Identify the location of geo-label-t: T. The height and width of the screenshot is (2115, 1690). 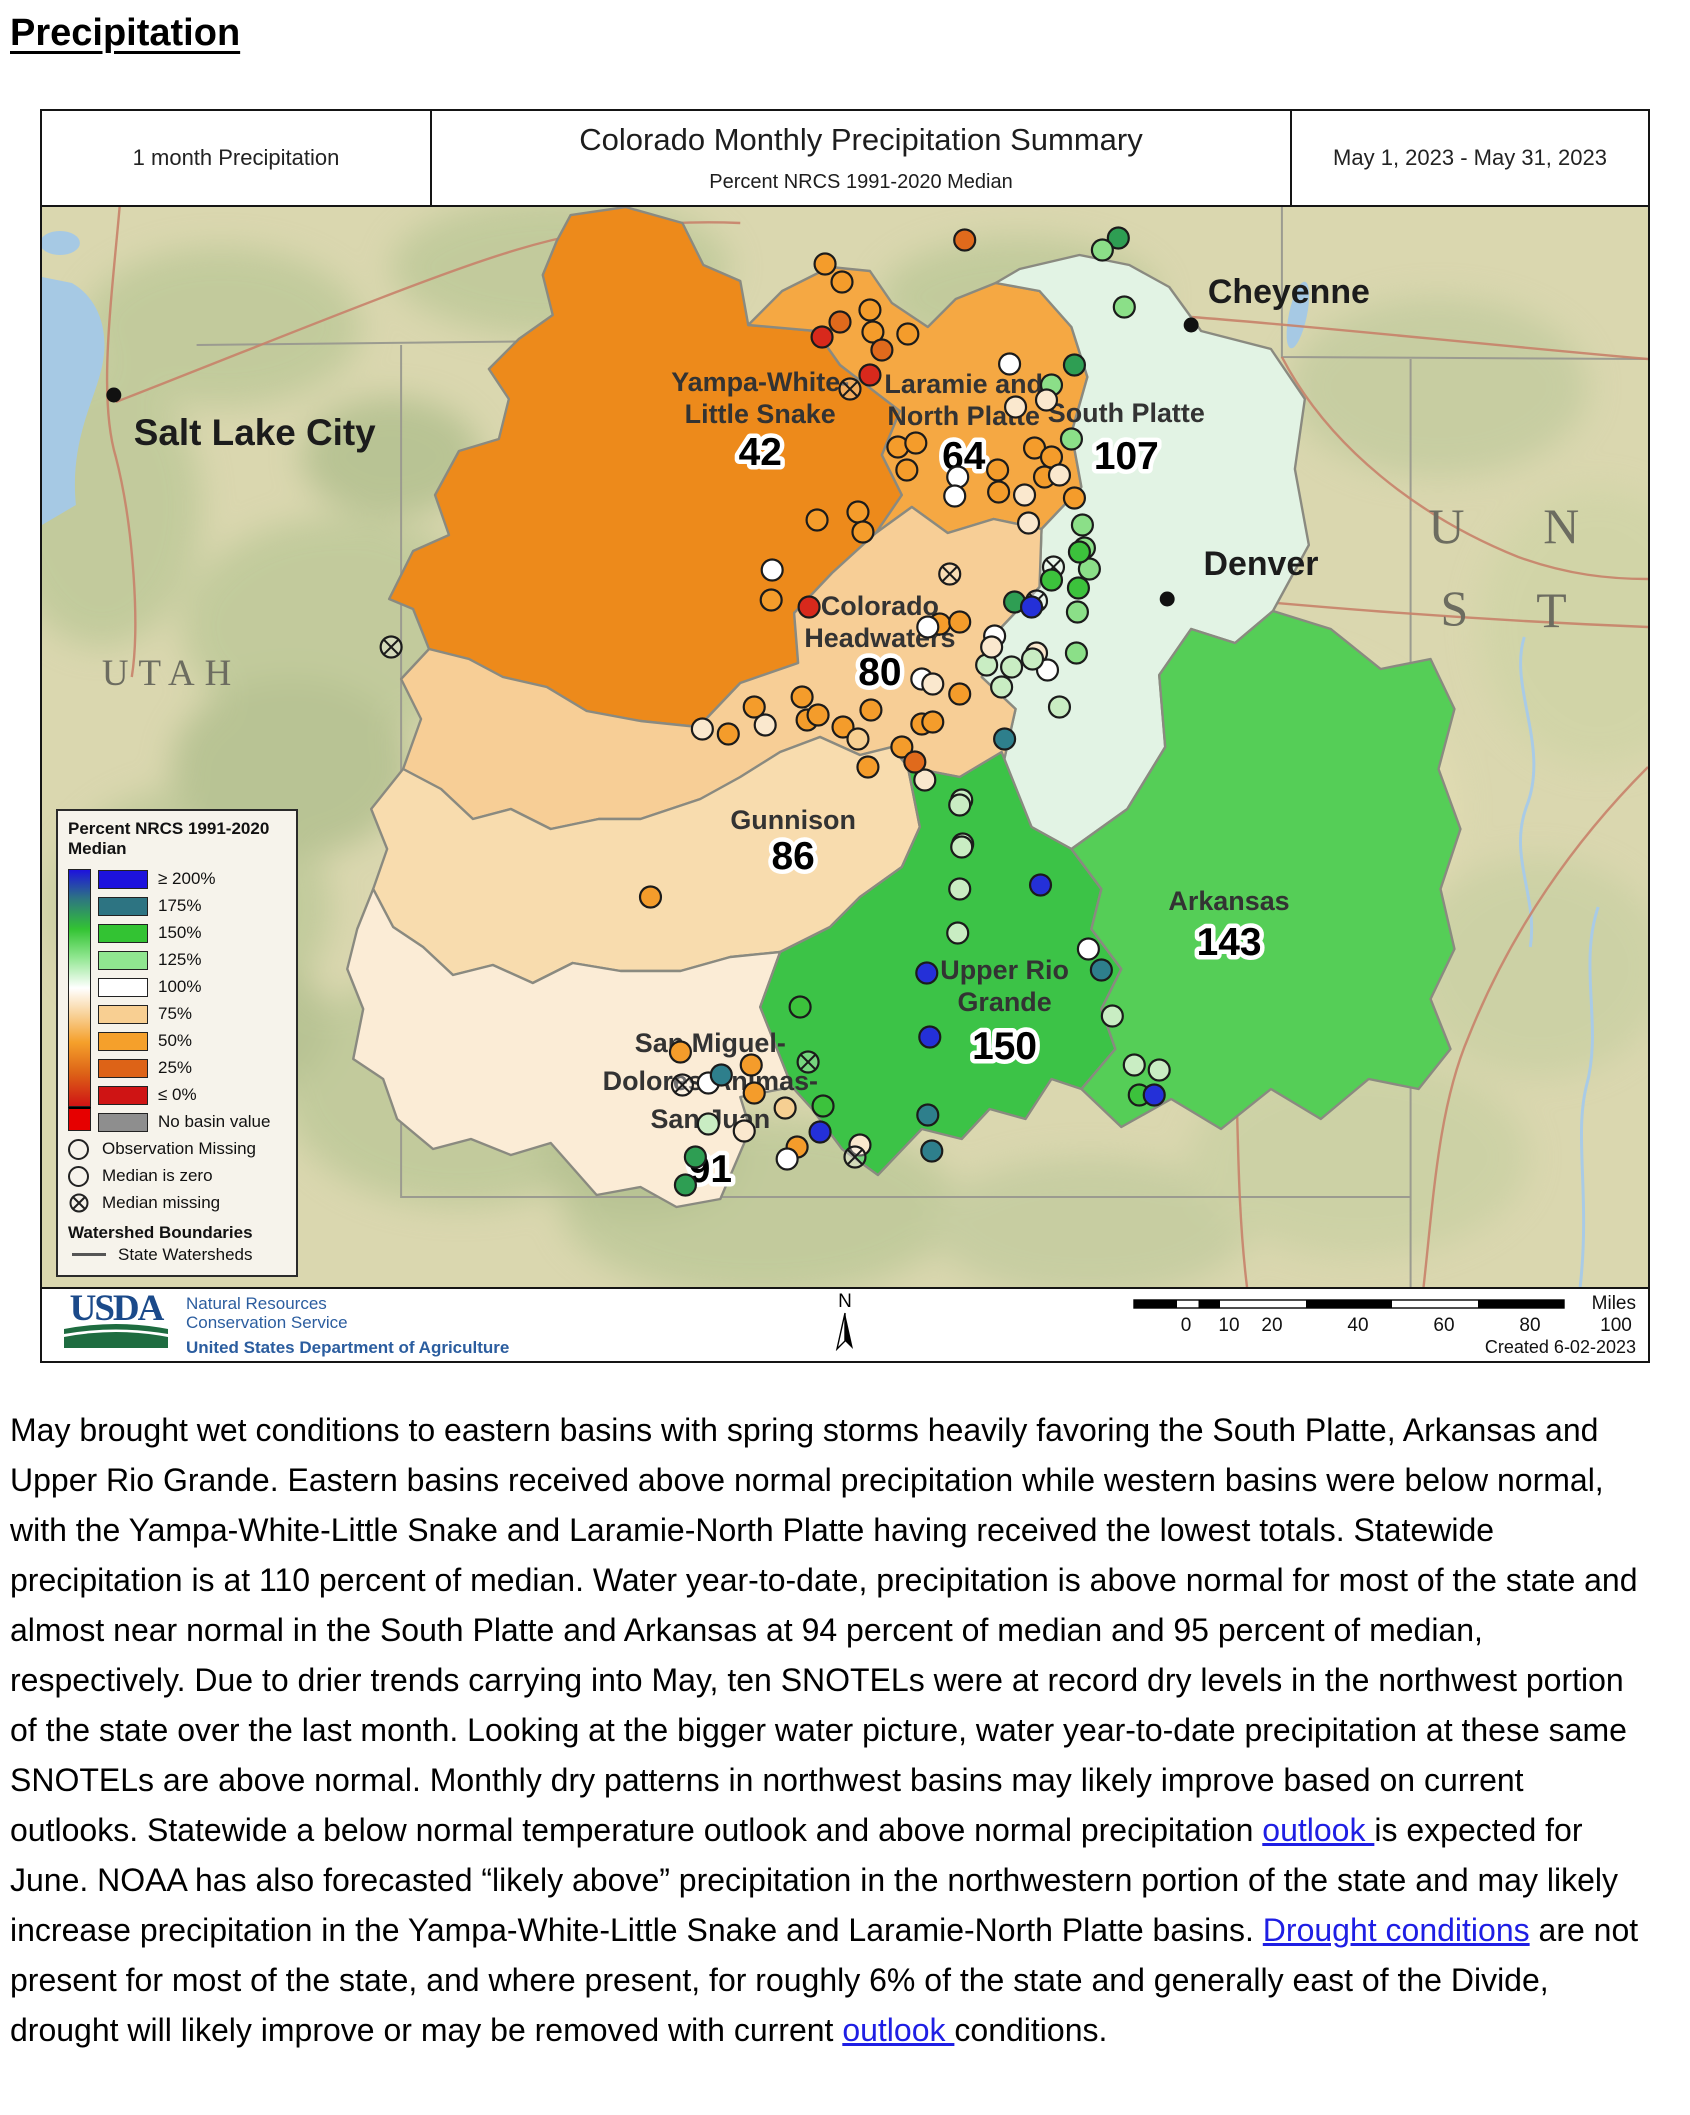
(1551, 610).